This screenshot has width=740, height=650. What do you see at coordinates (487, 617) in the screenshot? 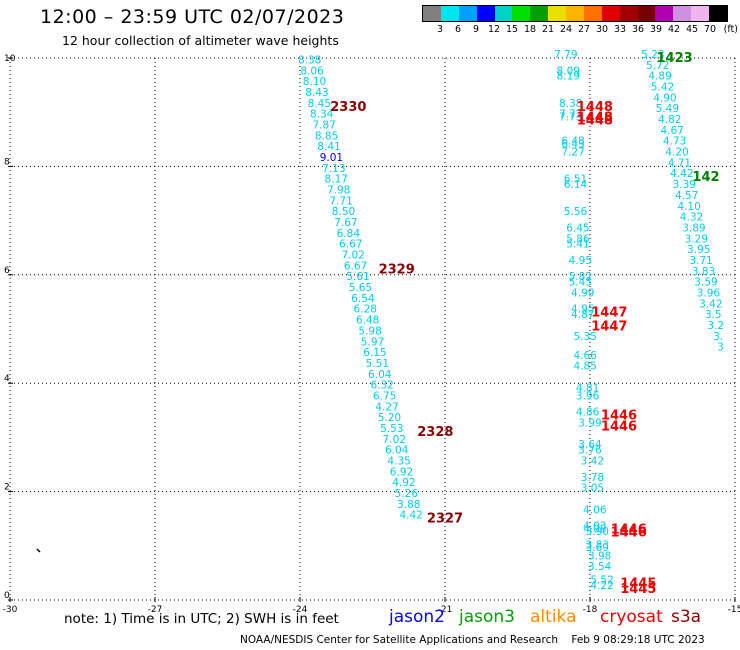
I see `satellite-jason3: jason3` at bounding box center [487, 617].